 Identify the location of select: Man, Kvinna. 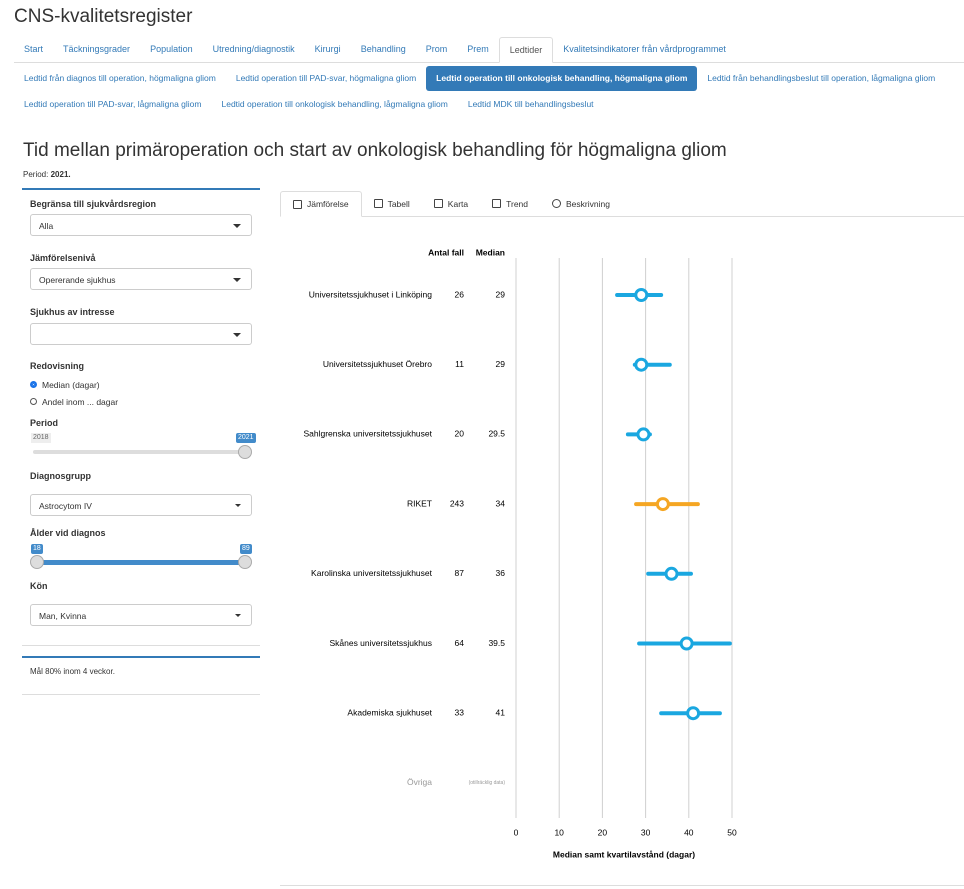
(141, 615).